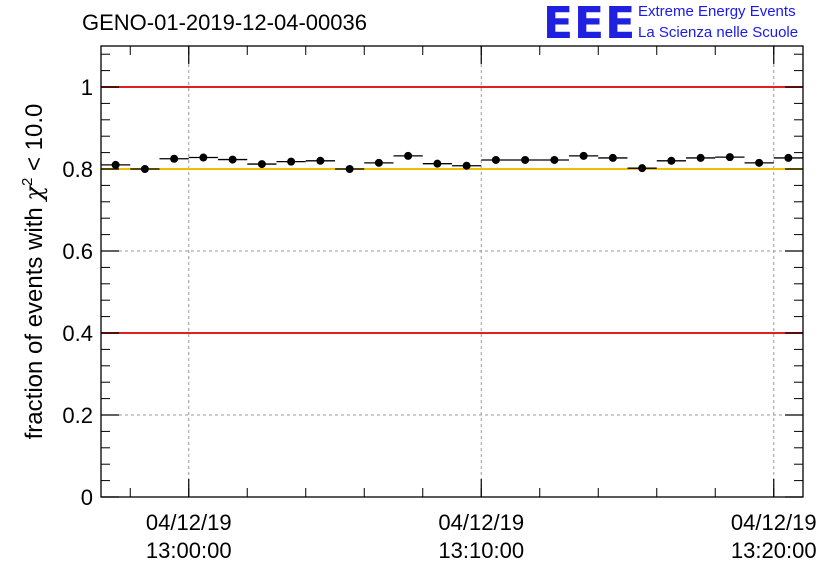  I want to click on y-tick-label: 0.6, so click(77, 251).